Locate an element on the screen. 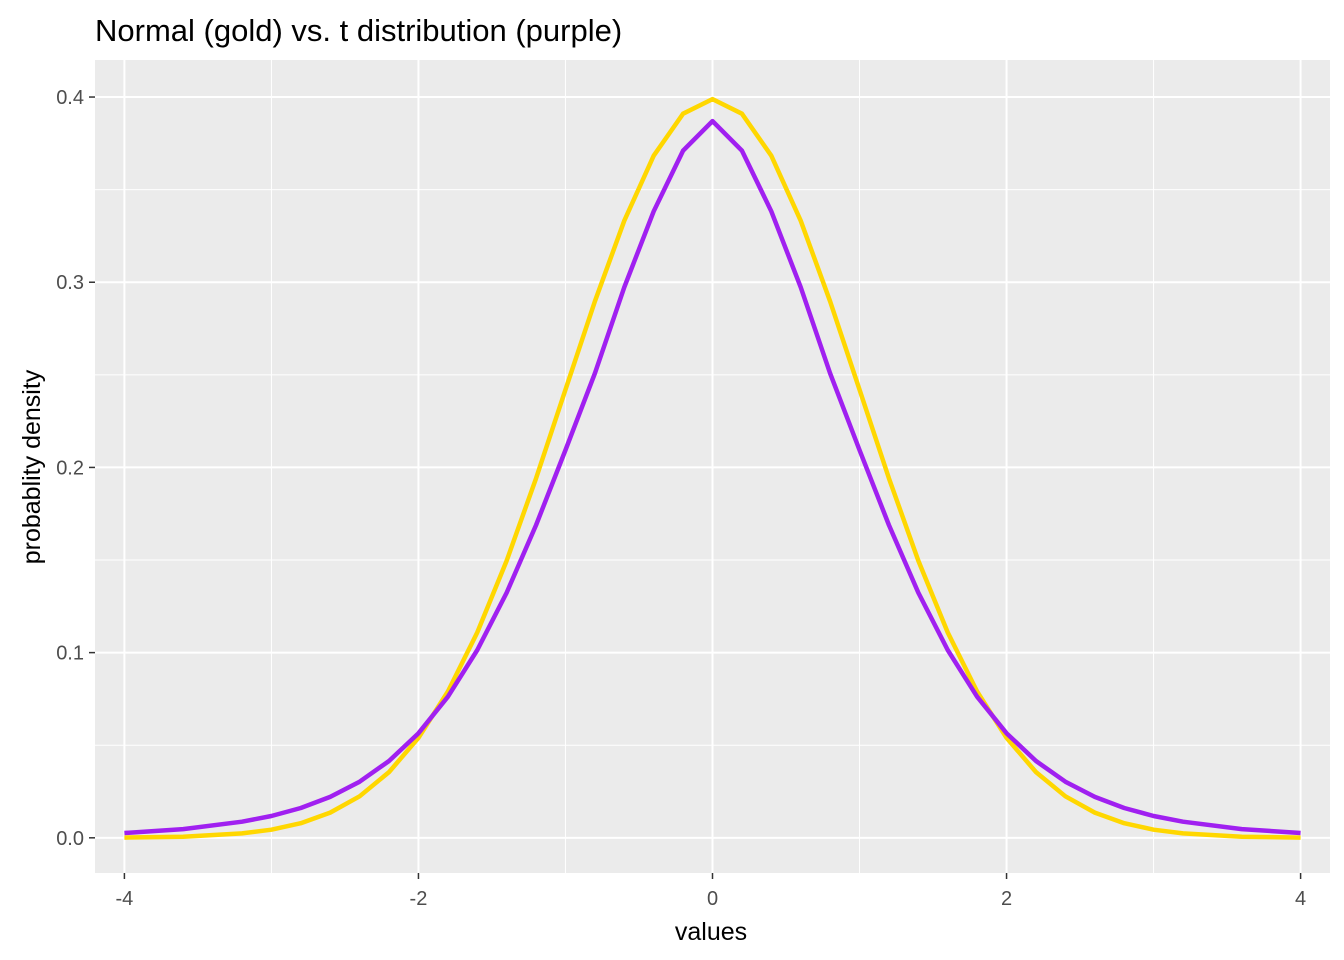 The width and height of the screenshot is (1344, 960). x-axis: -4 -2 0 2 4 is located at coordinates (711, 891).